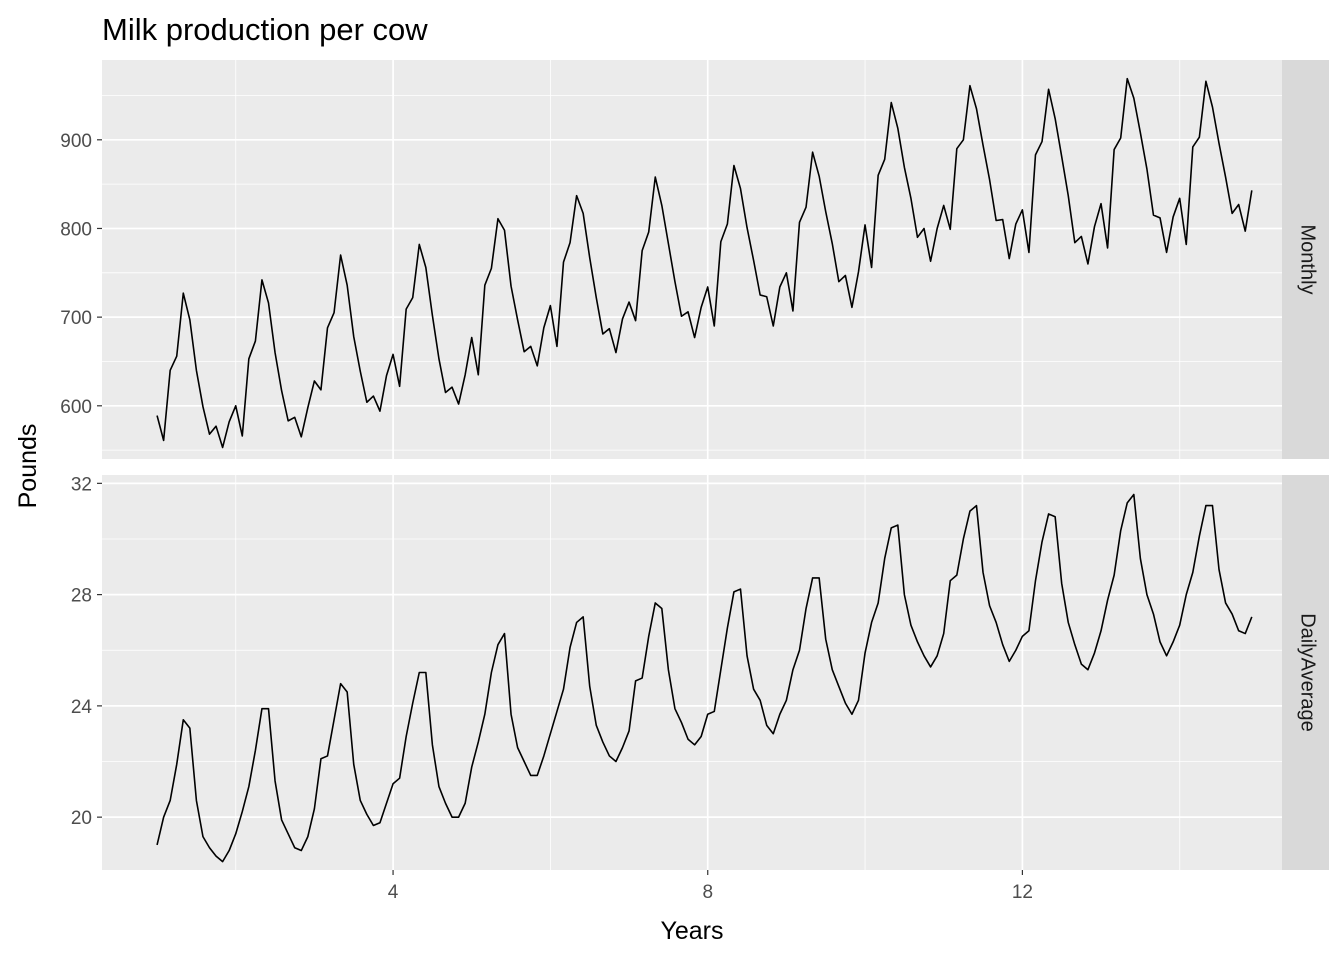 The image size is (1344, 960). I want to click on facet-strip-label: Monthly, so click(1308, 259).